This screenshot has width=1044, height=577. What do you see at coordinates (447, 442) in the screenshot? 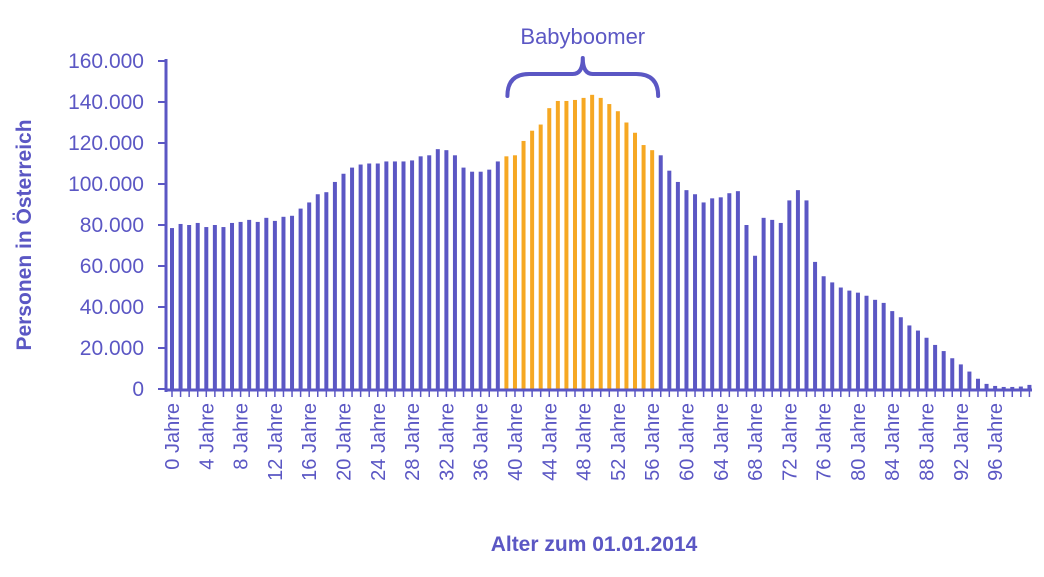
I see `x-tick-label: 32 Jahre` at bounding box center [447, 442].